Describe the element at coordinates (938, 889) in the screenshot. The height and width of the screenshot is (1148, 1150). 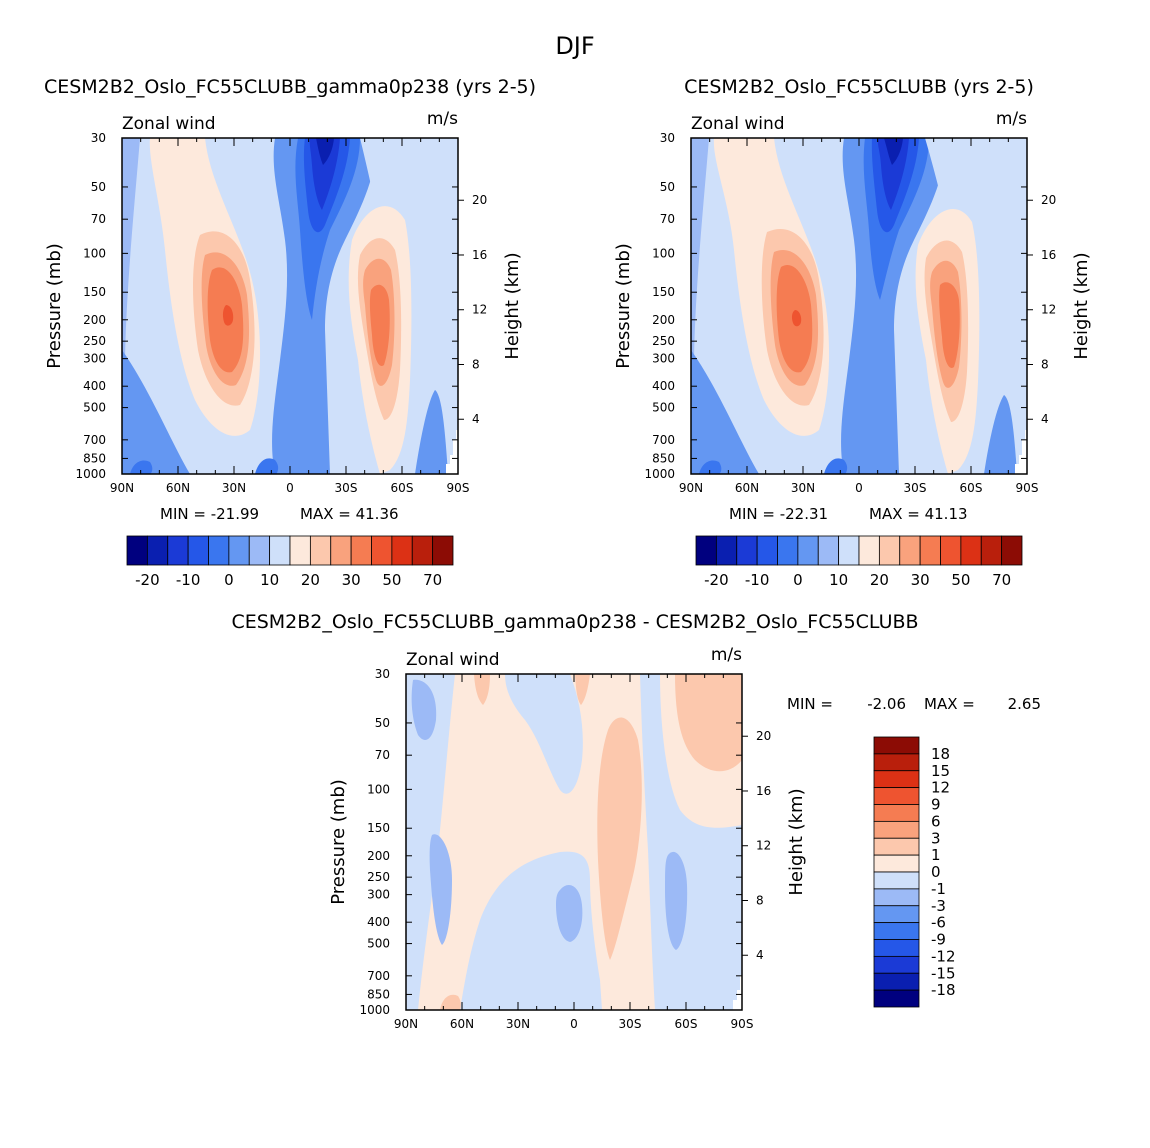
I see `colorbar-label: -1` at that location.